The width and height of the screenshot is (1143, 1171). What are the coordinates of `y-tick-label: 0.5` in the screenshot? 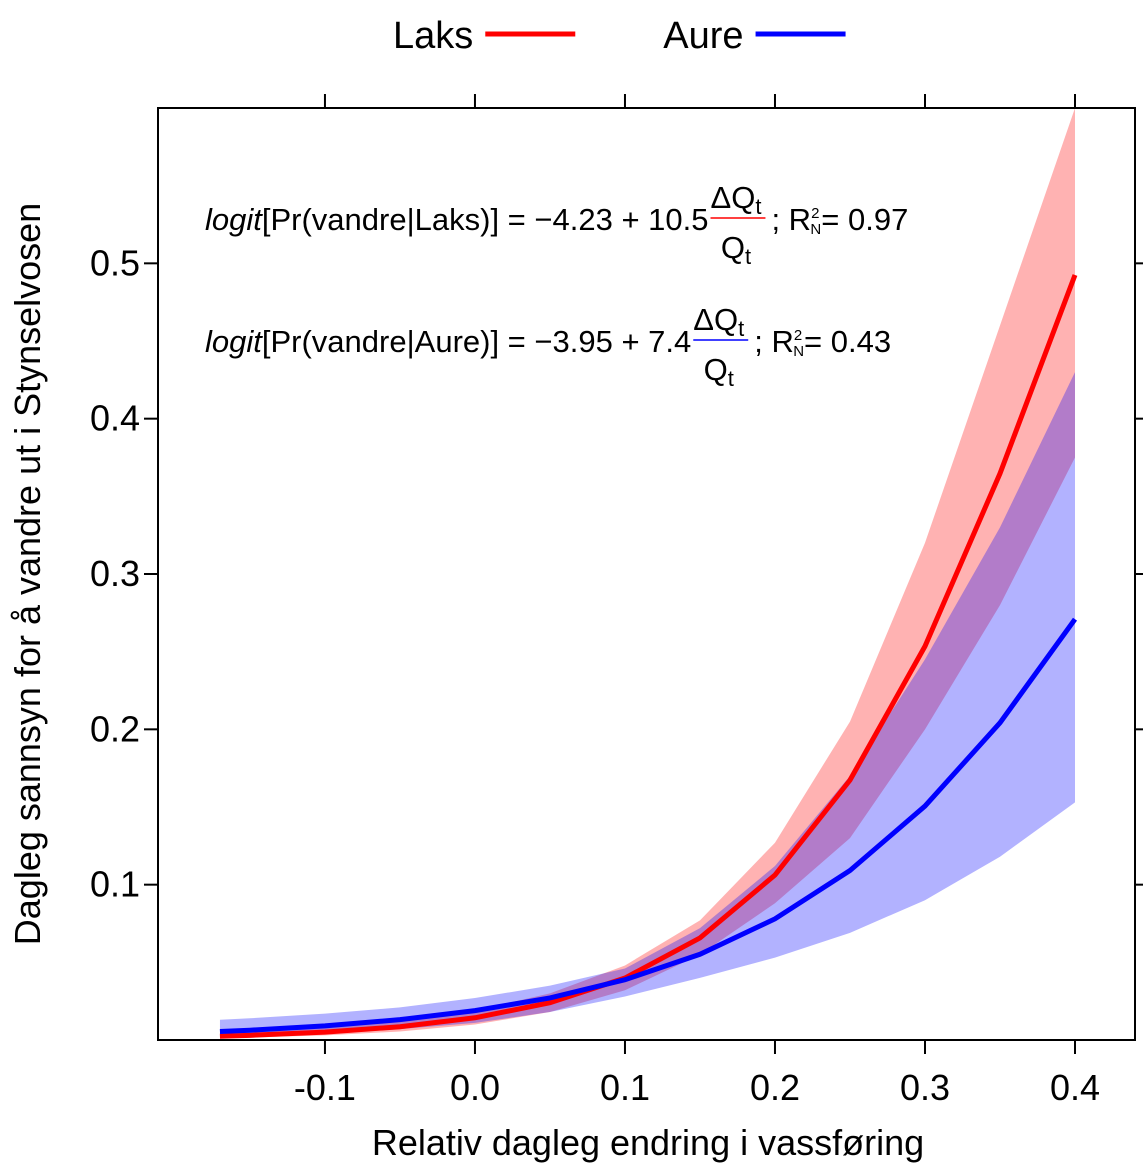 It's located at (115, 262).